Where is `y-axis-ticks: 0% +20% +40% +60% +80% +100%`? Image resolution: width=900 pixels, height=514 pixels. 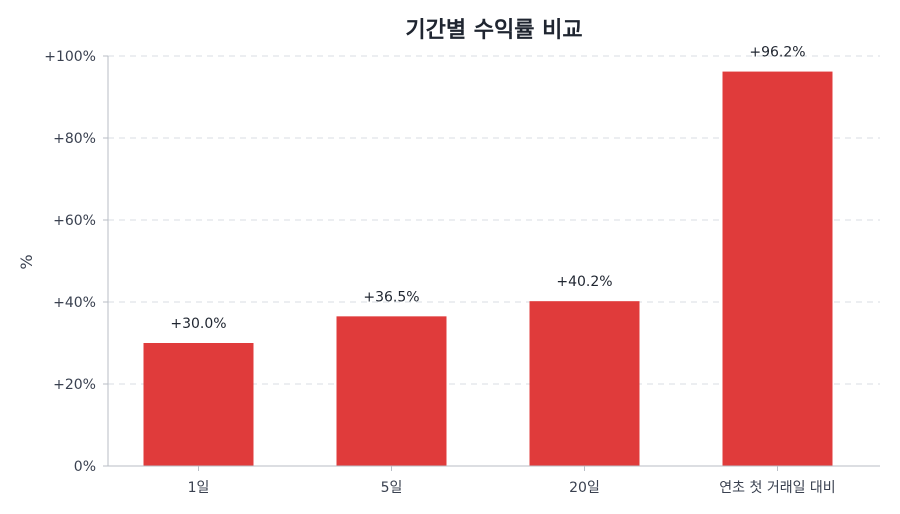
y-axis-ticks: 0% +20% +40% +60% +80% +100% is located at coordinates (76, 262).